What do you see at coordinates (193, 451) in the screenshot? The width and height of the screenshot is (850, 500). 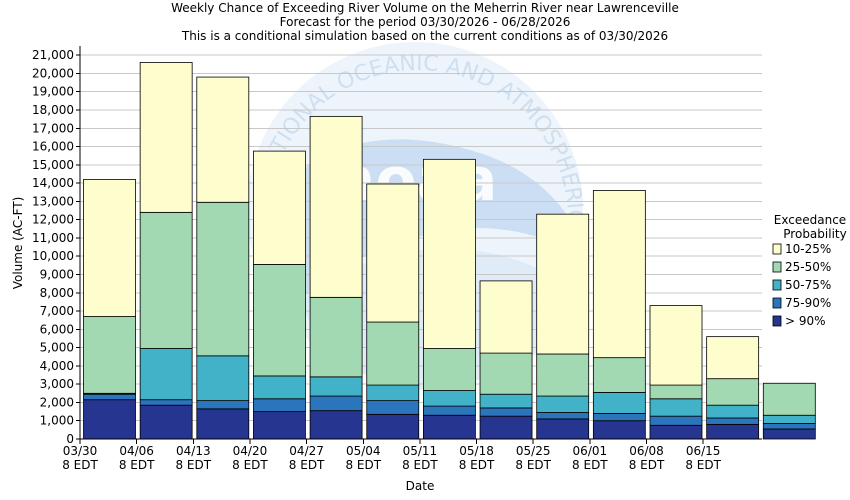 I see `x-tick-label-date: 04/13` at bounding box center [193, 451].